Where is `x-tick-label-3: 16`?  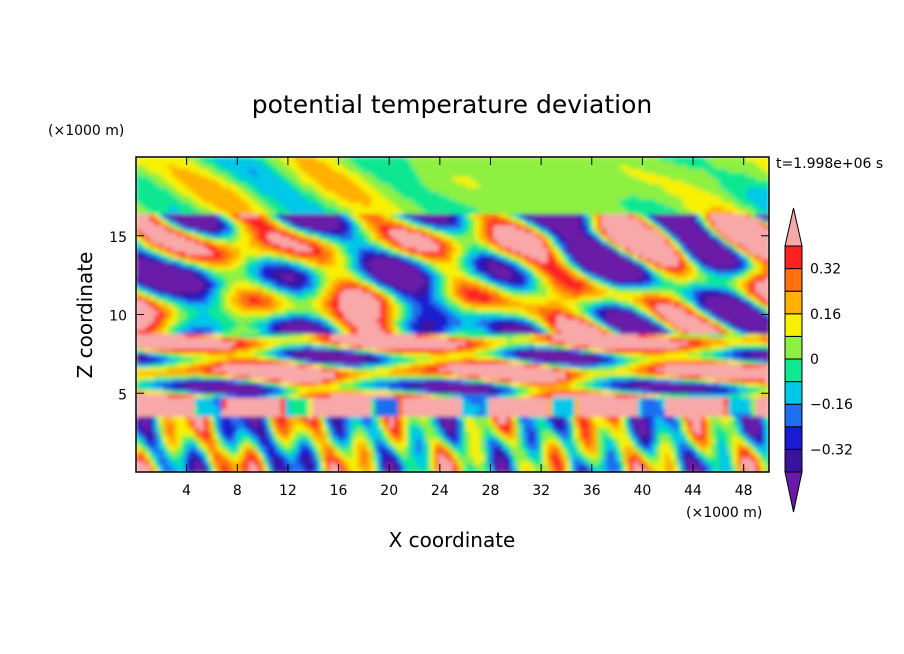 x-tick-label-3: 16 is located at coordinates (339, 491).